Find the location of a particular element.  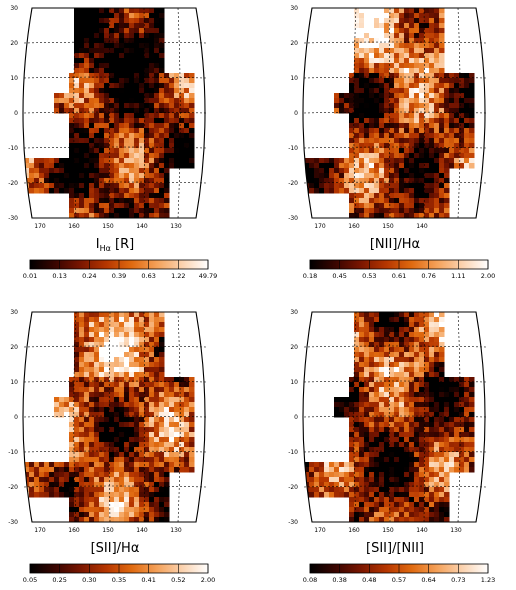

colorbar-tick-label: 0.76 is located at coordinates (428, 276).